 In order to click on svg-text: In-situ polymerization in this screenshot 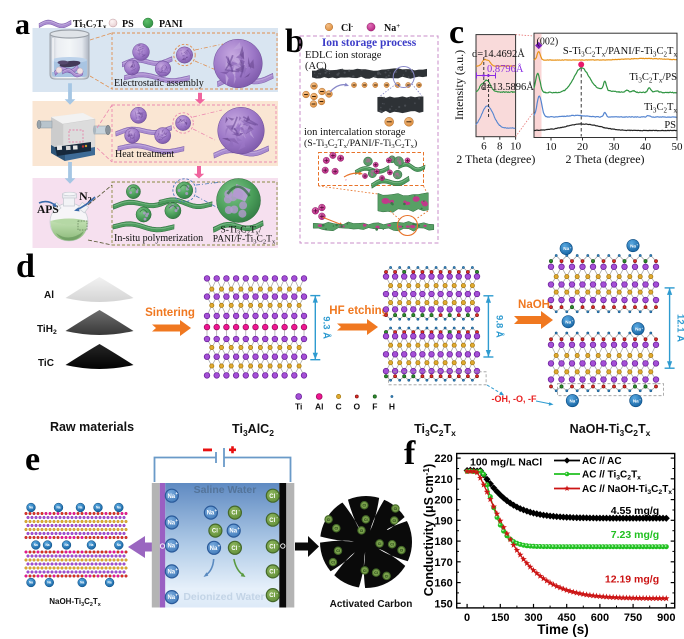, I will do `click(158, 238)`.